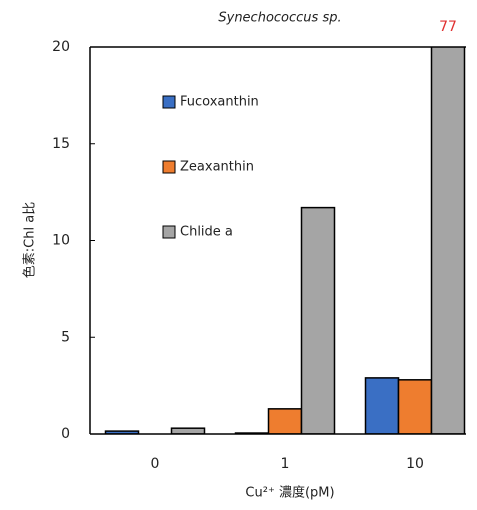 The width and height of the screenshot is (477, 510). I want to click on y-tick-label: 20, so click(61, 47).